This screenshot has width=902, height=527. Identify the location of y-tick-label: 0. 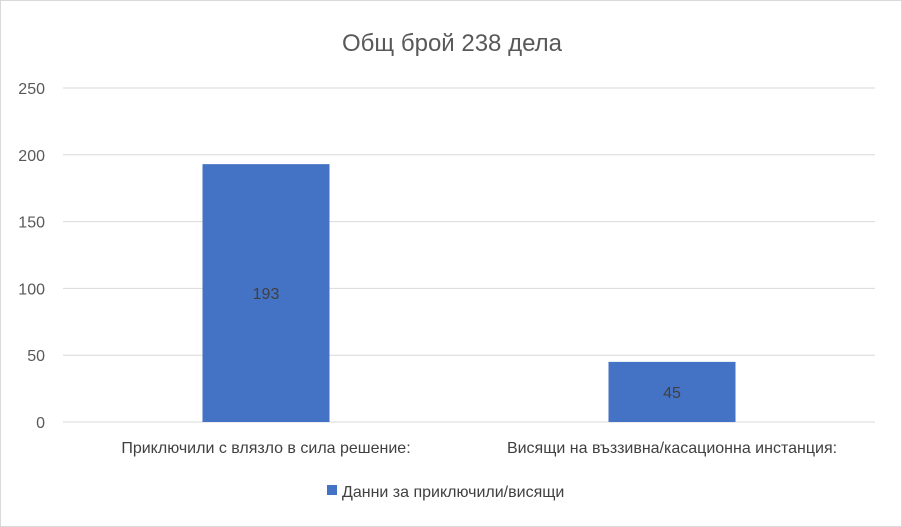
(40, 423).